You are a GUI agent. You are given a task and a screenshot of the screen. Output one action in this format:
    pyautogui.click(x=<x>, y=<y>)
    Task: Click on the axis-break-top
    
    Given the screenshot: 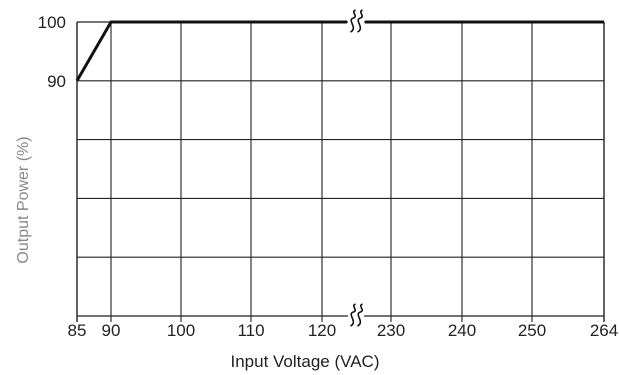 What is the action you would take?
    pyautogui.click(x=357, y=21)
    